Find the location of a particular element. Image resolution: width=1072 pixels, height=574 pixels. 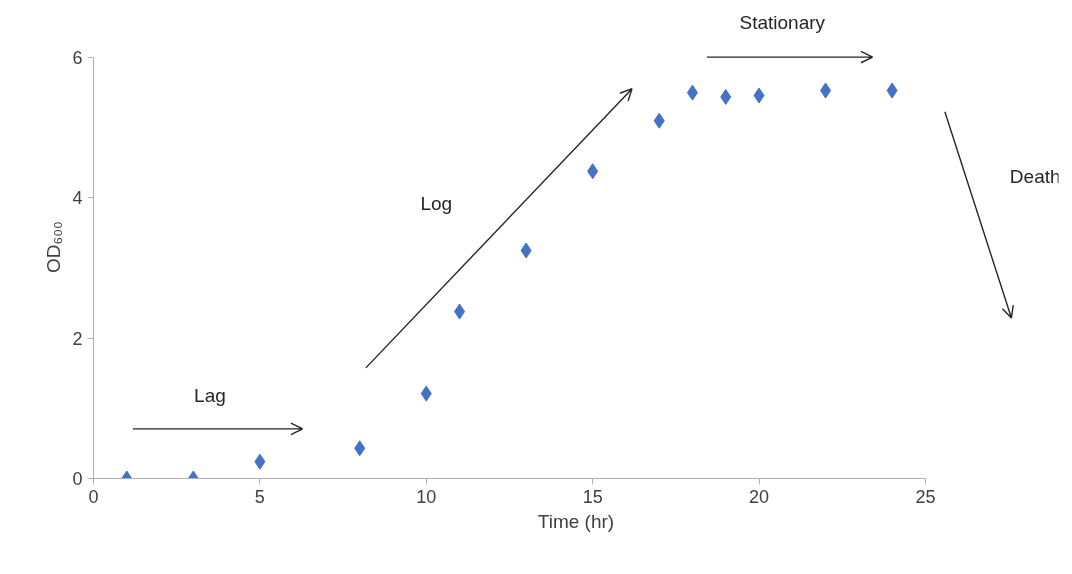

x-tick-label: 10 is located at coordinates (426, 496).